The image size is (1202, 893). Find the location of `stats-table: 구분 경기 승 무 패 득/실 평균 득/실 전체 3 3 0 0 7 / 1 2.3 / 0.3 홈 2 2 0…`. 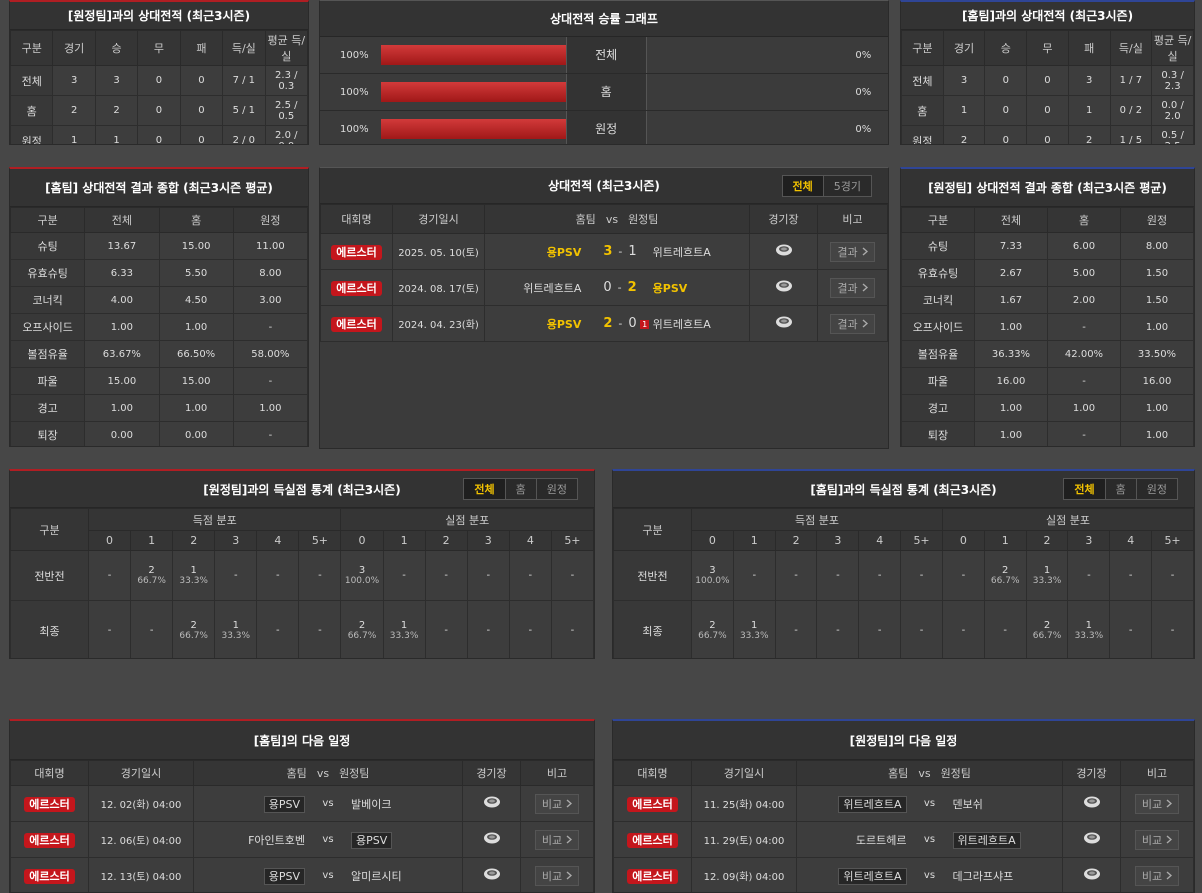

stats-table: 구분 경기 승 무 패 득/실 평균 득/실 전체 3 3 0 0 7 / 1 2.3 / 0.3 홈 2 2 0… is located at coordinates (159, 87).